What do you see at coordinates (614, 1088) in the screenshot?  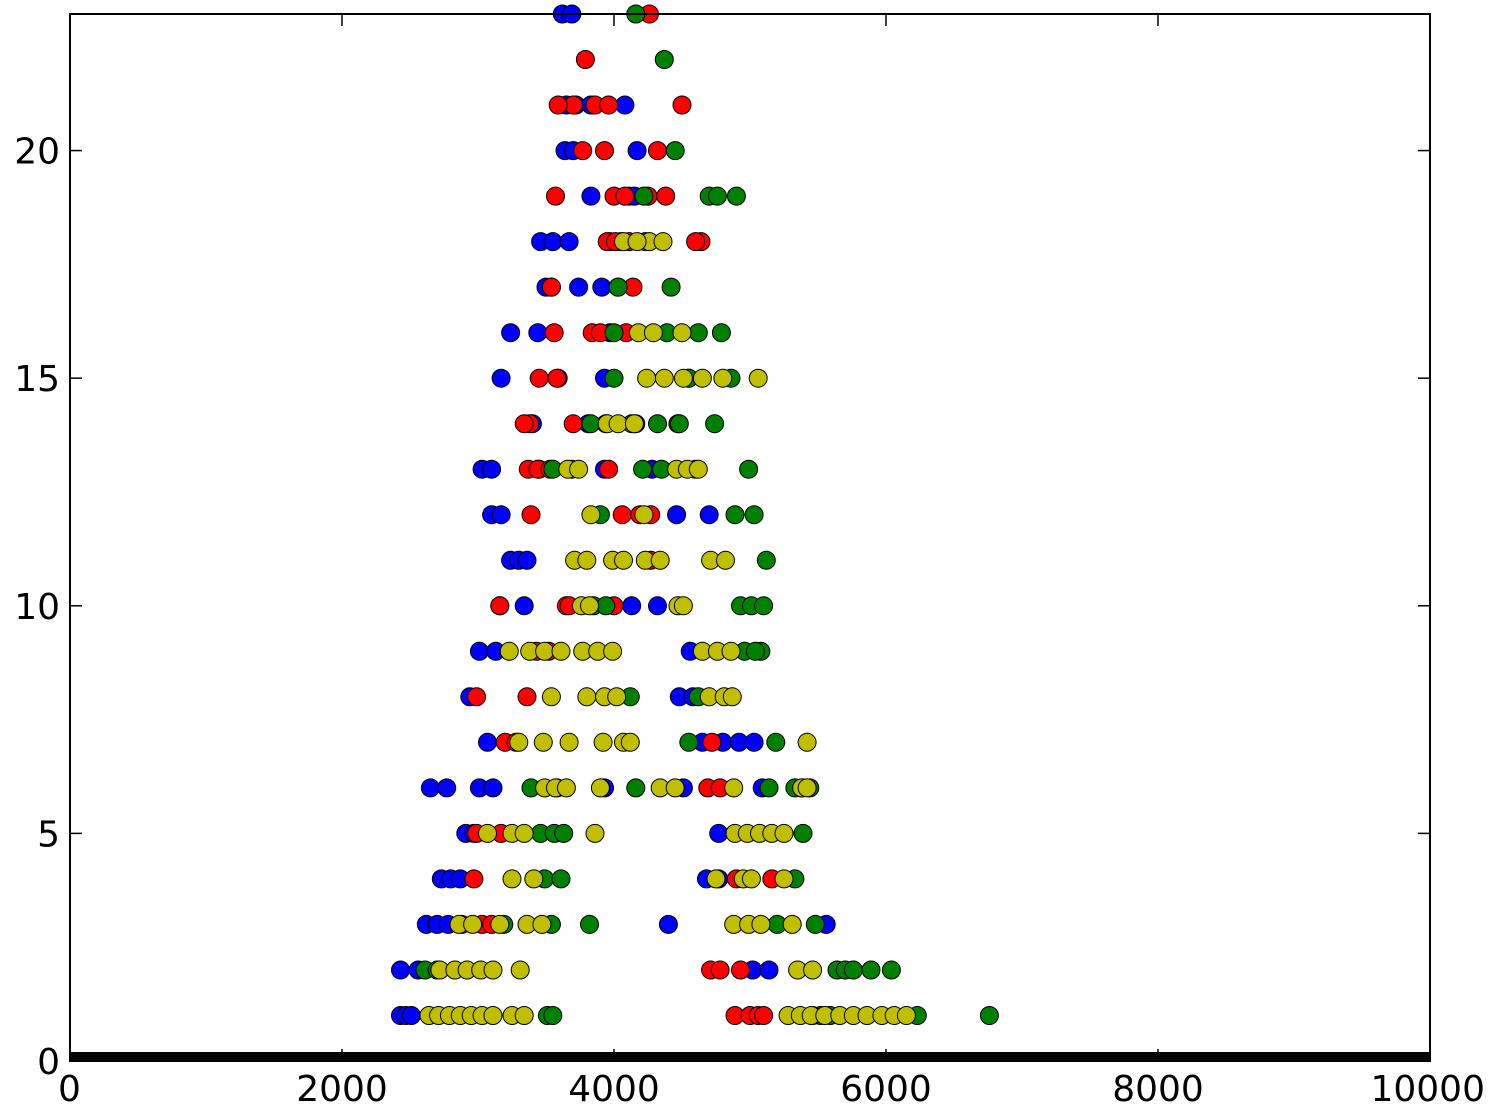 I see `x-tick-label-2: 4000` at bounding box center [614, 1088].